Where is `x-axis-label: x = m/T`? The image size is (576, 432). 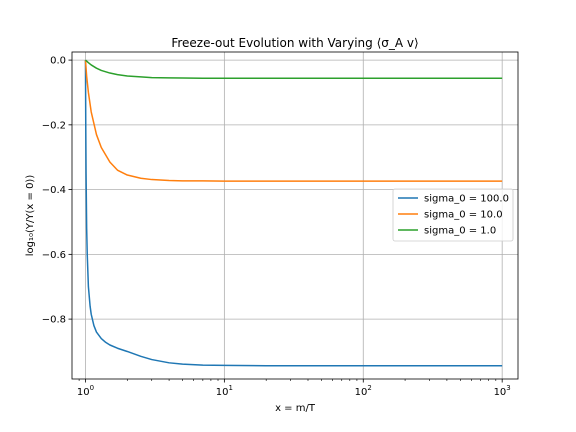
x-axis-label: x = m/T is located at coordinates (295, 408).